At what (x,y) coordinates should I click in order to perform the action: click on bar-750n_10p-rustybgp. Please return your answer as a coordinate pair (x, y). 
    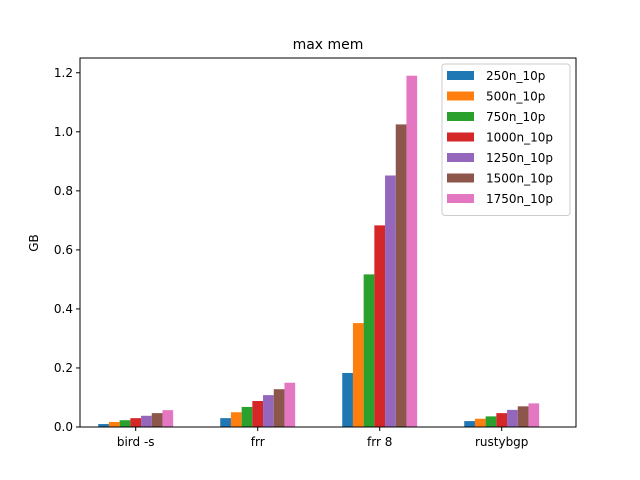
    Looking at the image, I should click on (491, 421).